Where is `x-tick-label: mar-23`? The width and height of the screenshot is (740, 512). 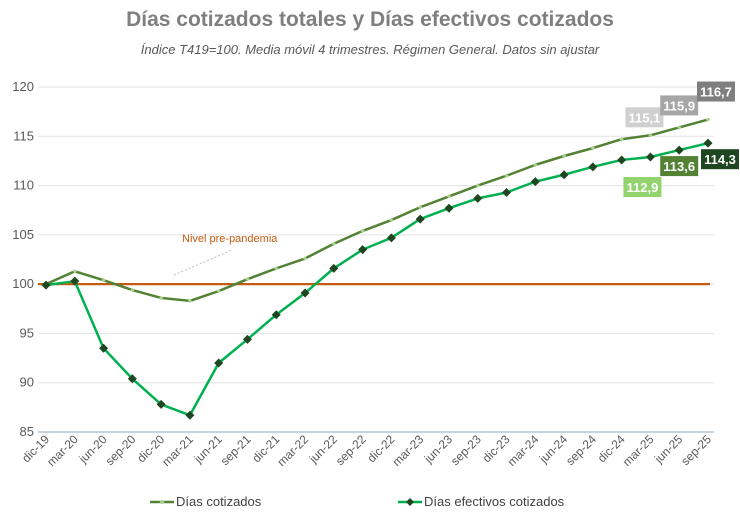
x-tick-label: mar-23 is located at coordinates (408, 450).